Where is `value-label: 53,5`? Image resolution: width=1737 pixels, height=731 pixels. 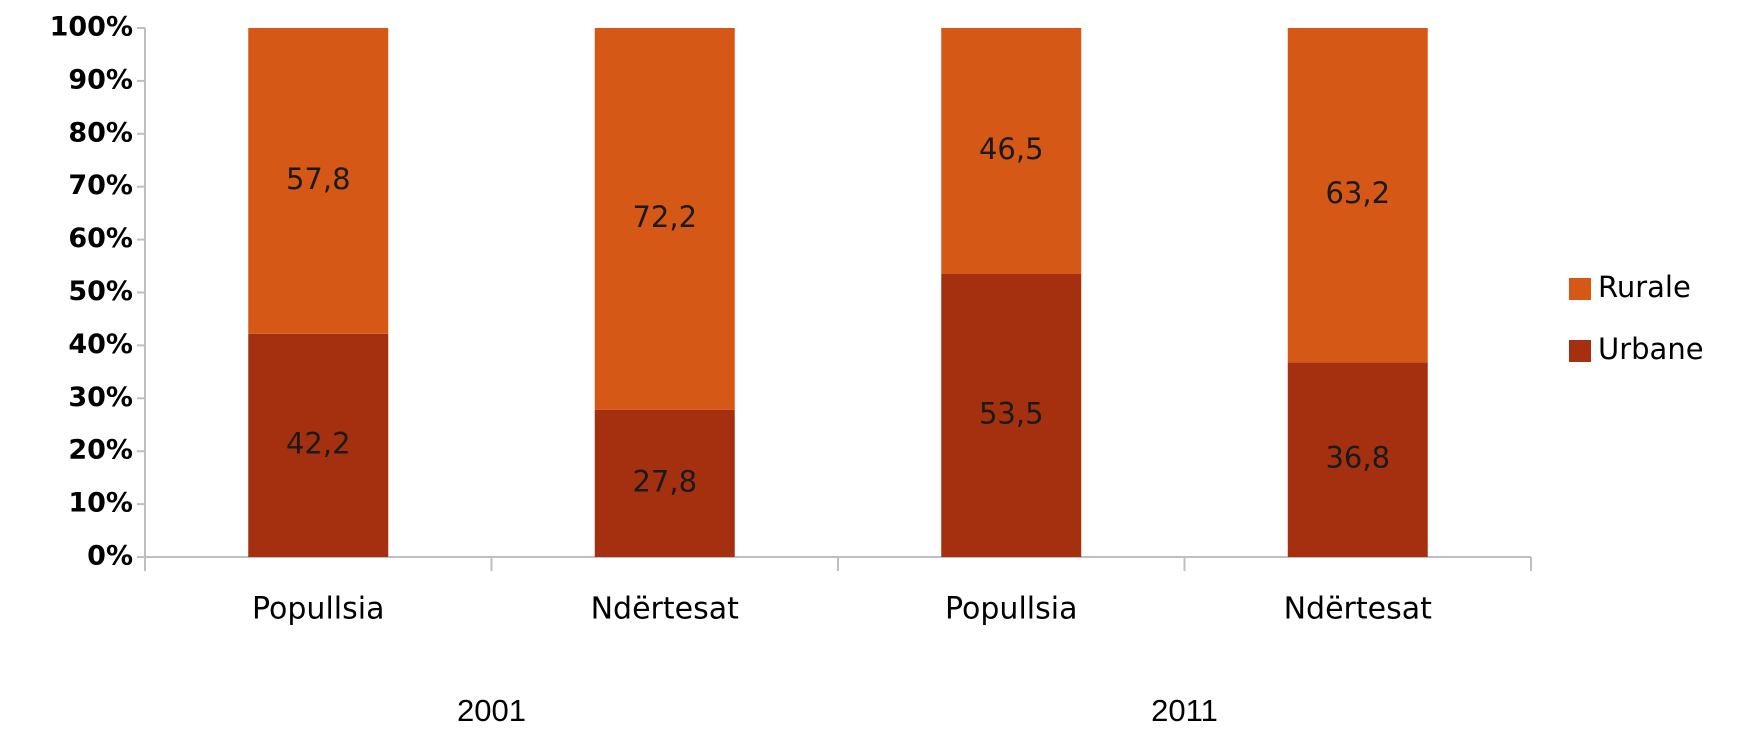 value-label: 53,5 is located at coordinates (1011, 413).